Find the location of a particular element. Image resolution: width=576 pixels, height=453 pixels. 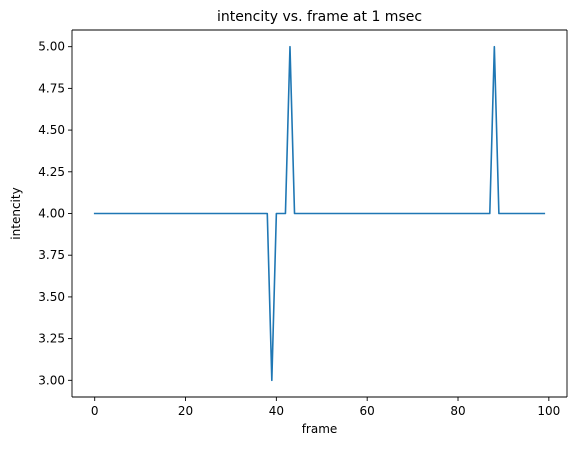

x-tick-label: 100 is located at coordinates (548, 411).